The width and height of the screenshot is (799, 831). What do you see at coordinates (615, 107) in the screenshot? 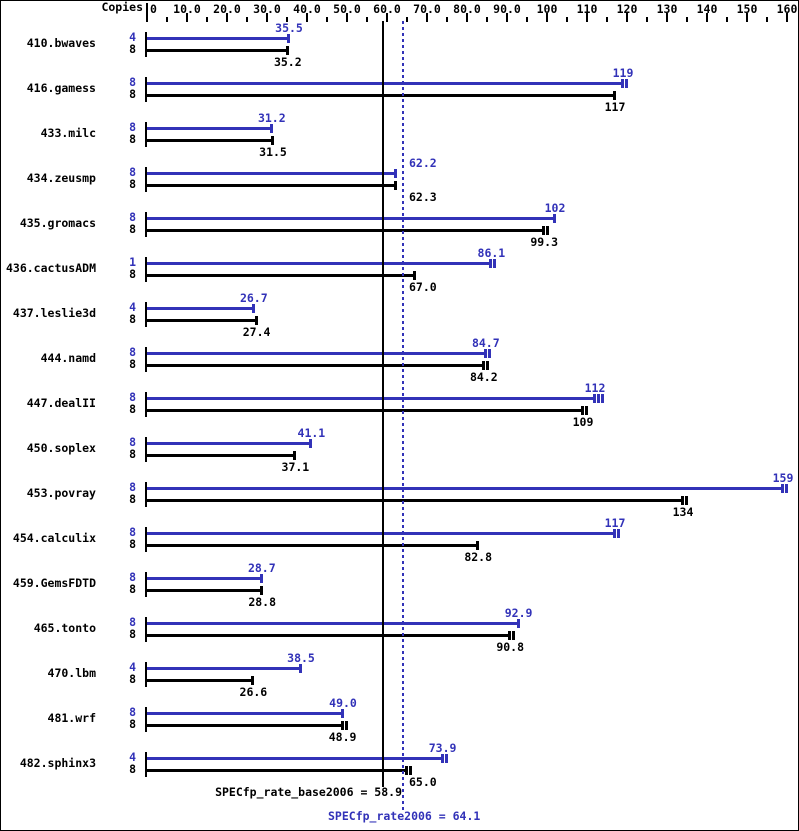
I see `base-value-label: 117` at bounding box center [615, 107].